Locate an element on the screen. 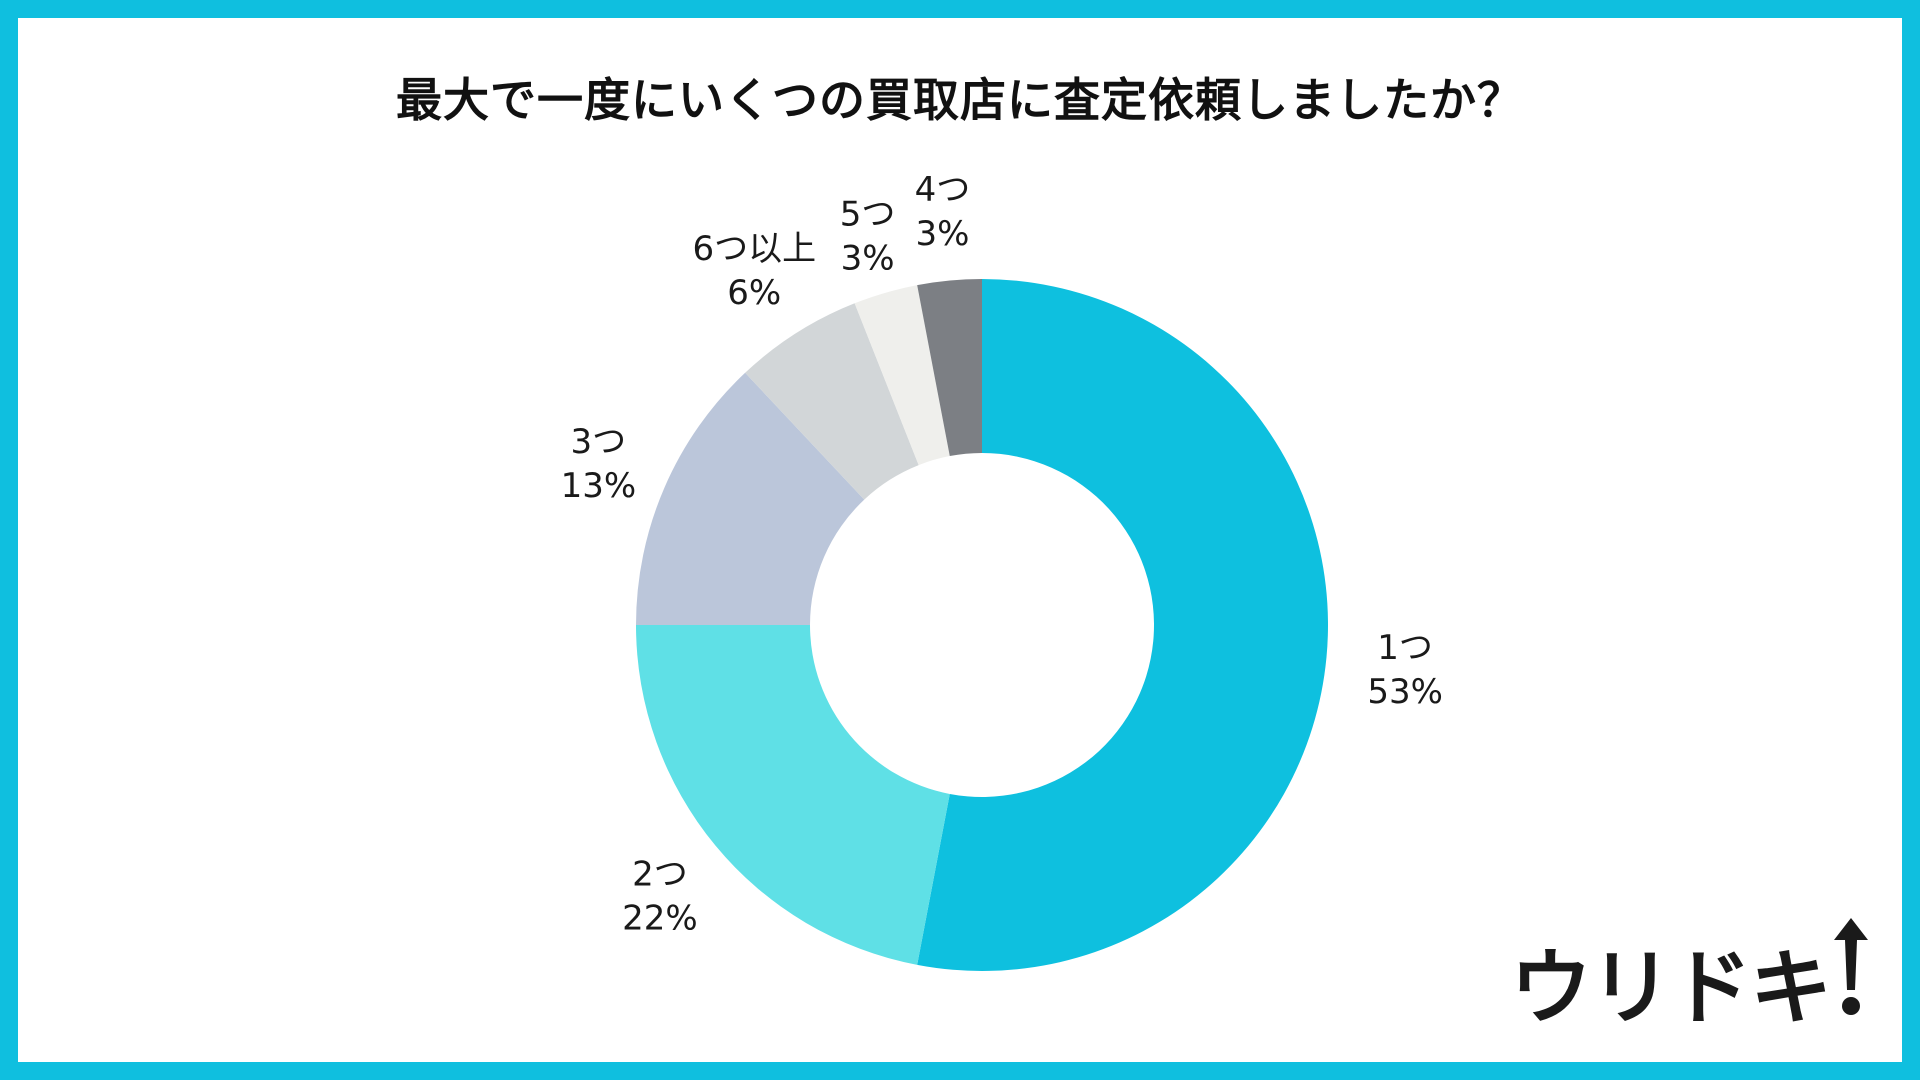 The height and width of the screenshot is (1080, 1920). brand-logo: ウリドキ is located at coordinates (1689, 974).